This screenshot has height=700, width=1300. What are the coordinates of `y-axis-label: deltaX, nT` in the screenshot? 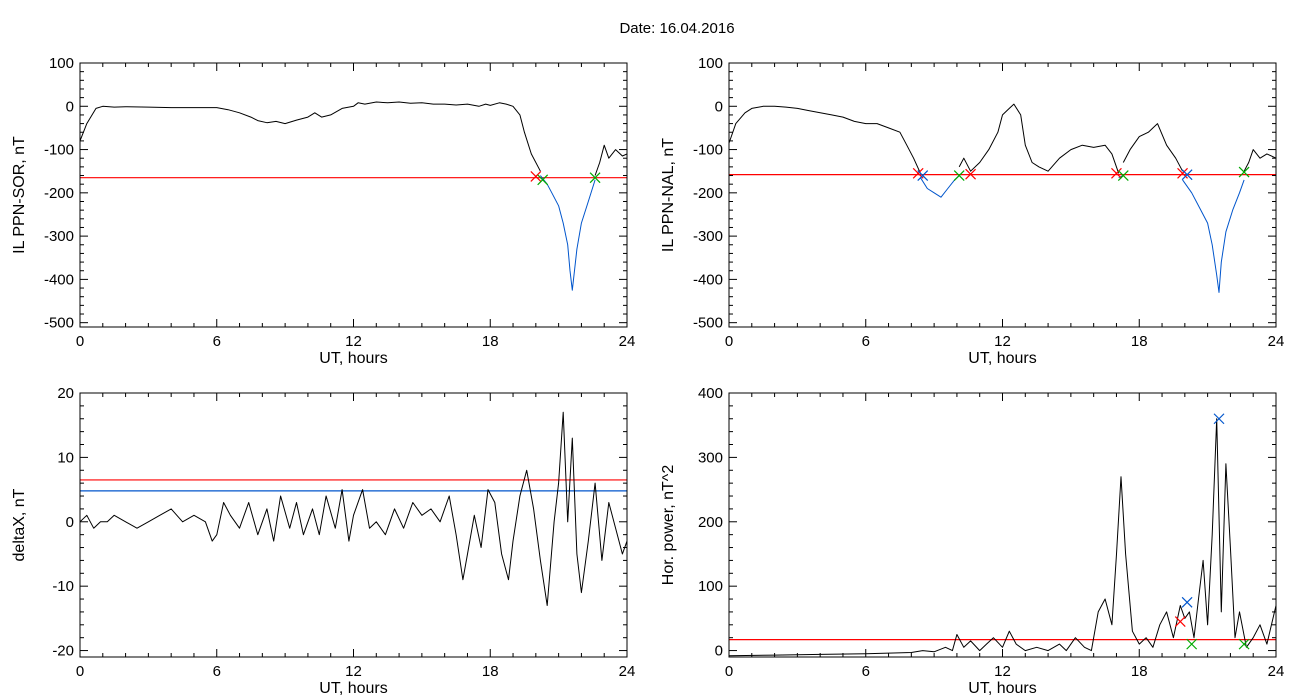 It's located at (19, 524).